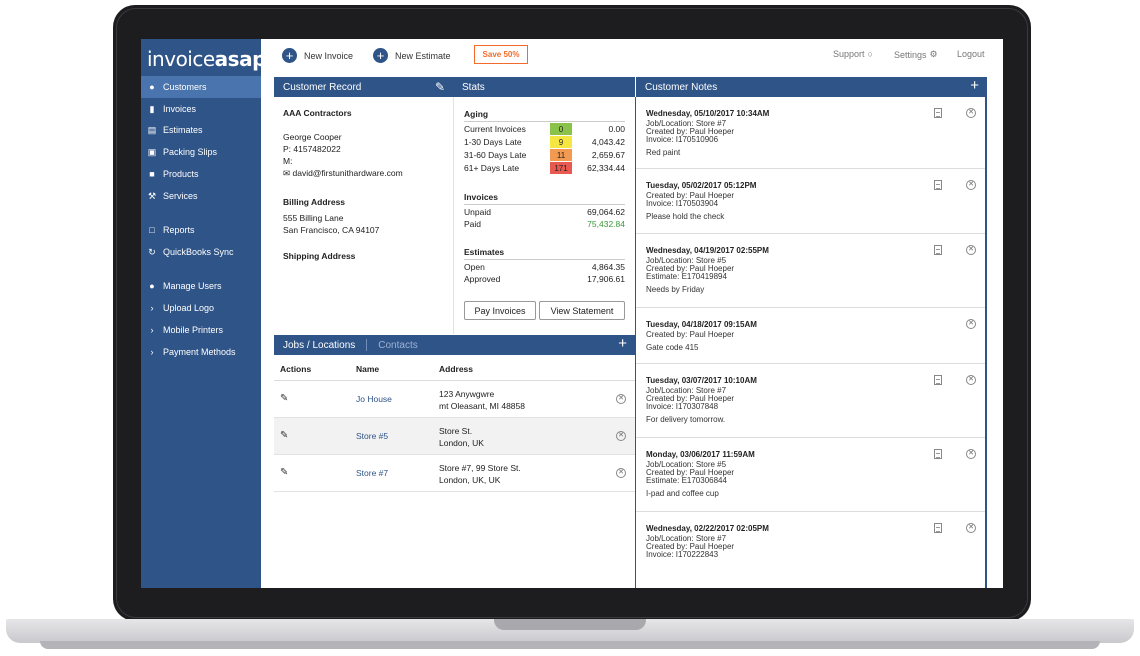 Image resolution: width=1140 pixels, height=656 pixels. What do you see at coordinates (473, 224) in the screenshot?
I see `paid-label: Paid` at bounding box center [473, 224].